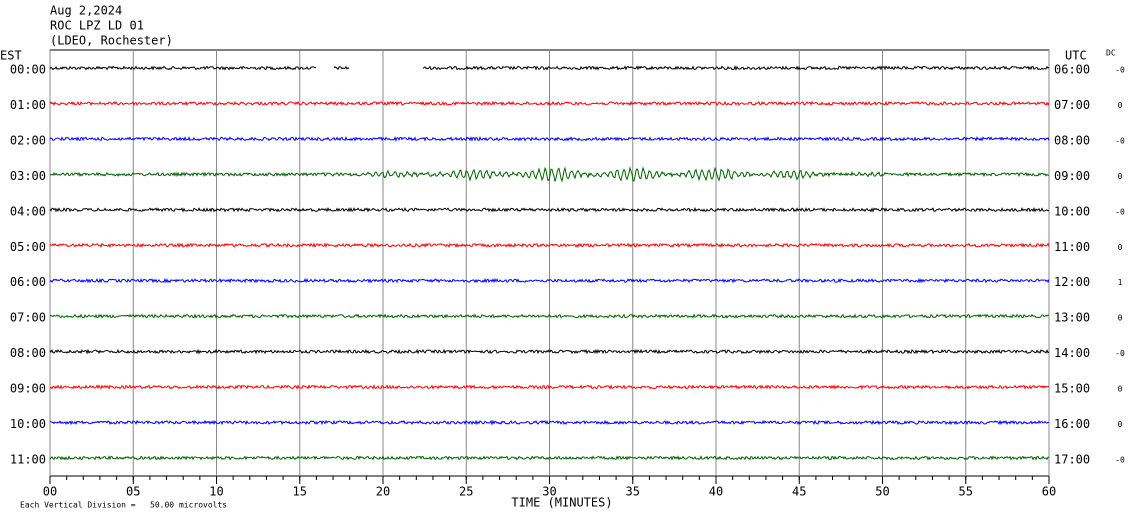 The width and height of the screenshot is (1130, 519). What do you see at coordinates (28, 424) in the screenshot?
I see `est-label: 10:00` at bounding box center [28, 424].